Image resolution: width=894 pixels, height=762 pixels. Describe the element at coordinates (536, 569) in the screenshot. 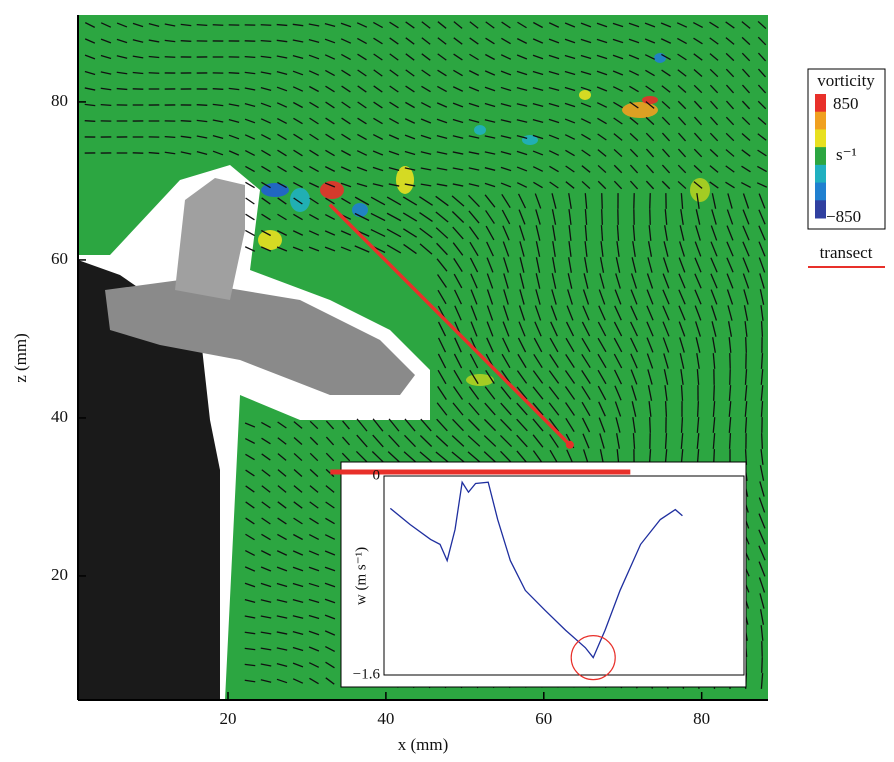

I see `inset-line` at that location.